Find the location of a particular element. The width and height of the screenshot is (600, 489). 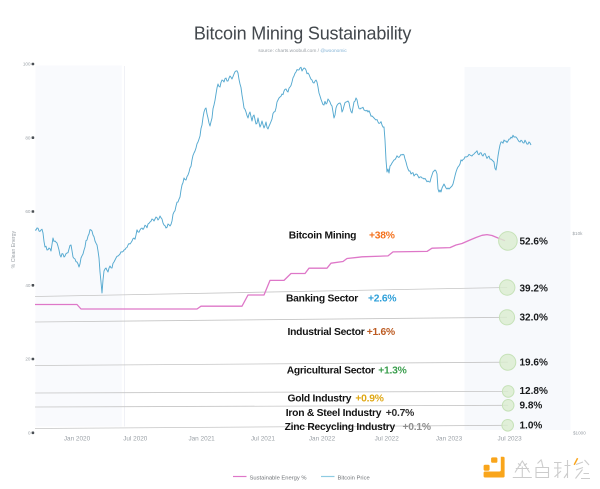

svg-text: Jul 2020 is located at coordinates (135, 439).